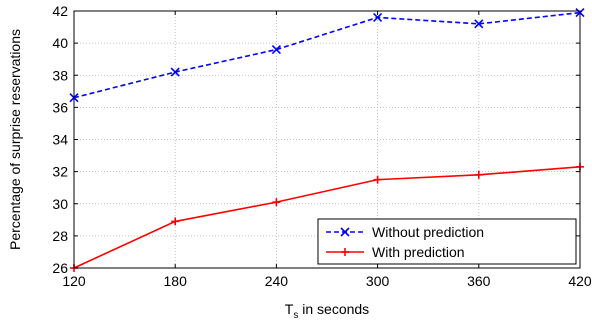 The image size is (592, 324). Describe the element at coordinates (60, 107) in the screenshot. I see `y-tick-label: 36` at that location.